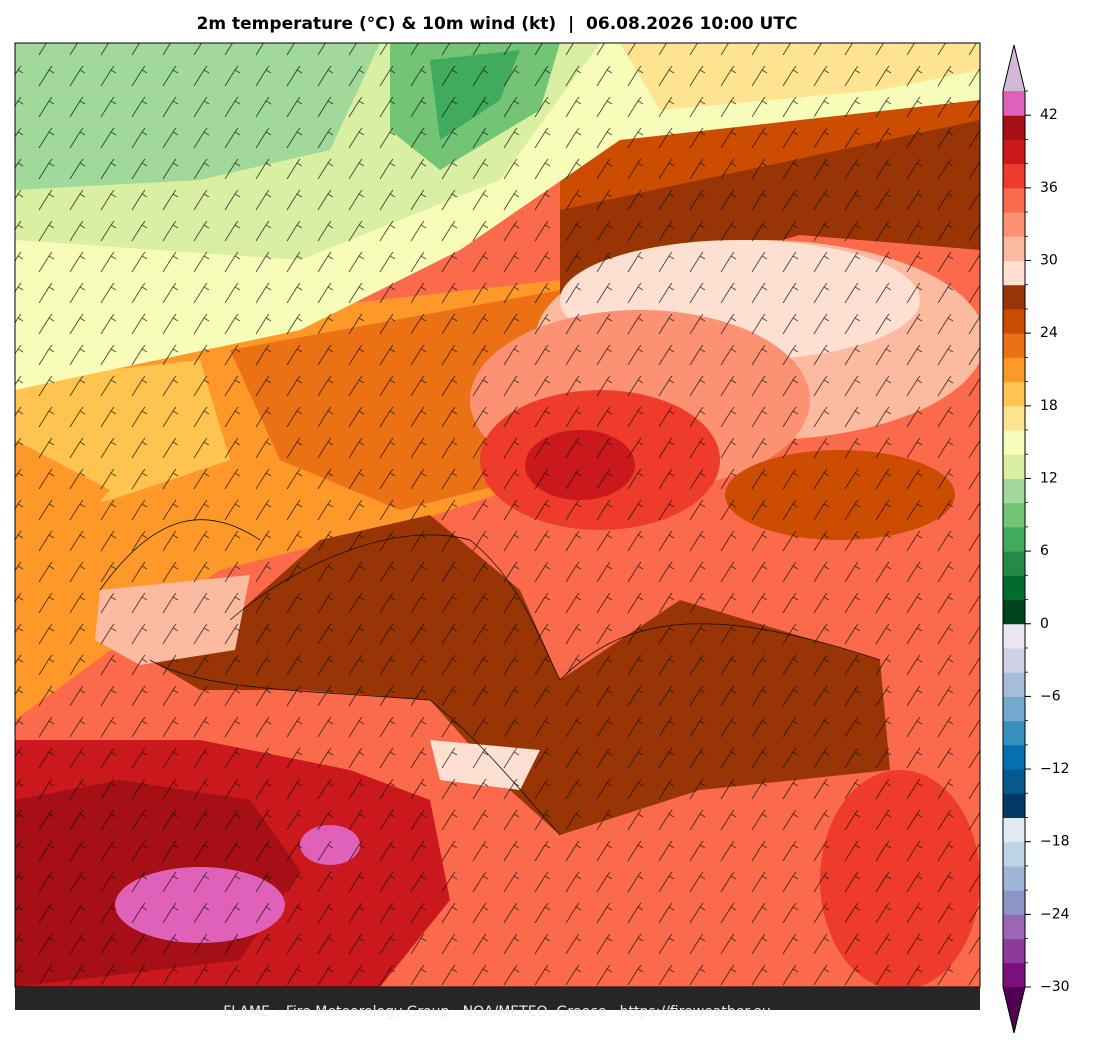 The width and height of the screenshot is (1117, 1052). I want to click on colorbar-tick-label: −12, so click(1055, 769).